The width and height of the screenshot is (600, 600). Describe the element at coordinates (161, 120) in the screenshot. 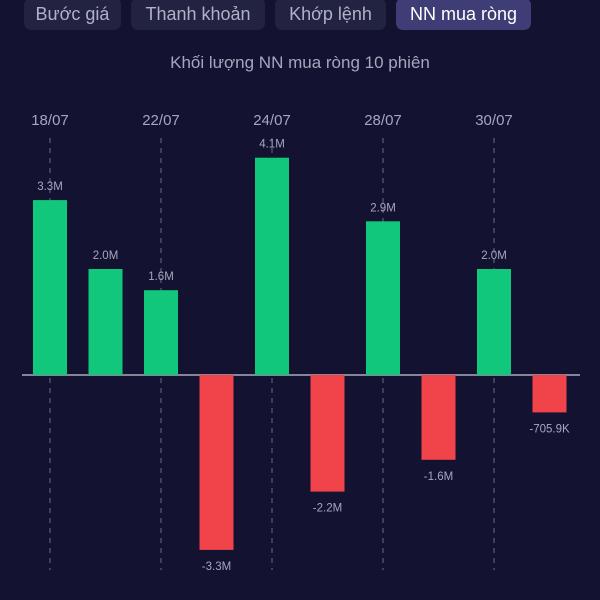

I see `x-tick-label: 22/07` at that location.